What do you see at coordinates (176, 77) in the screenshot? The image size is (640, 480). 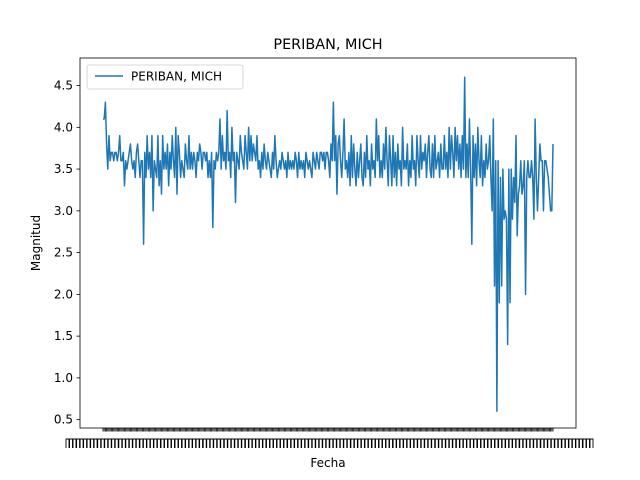 I see `legend-label: PERIBAN, MICH` at bounding box center [176, 77].